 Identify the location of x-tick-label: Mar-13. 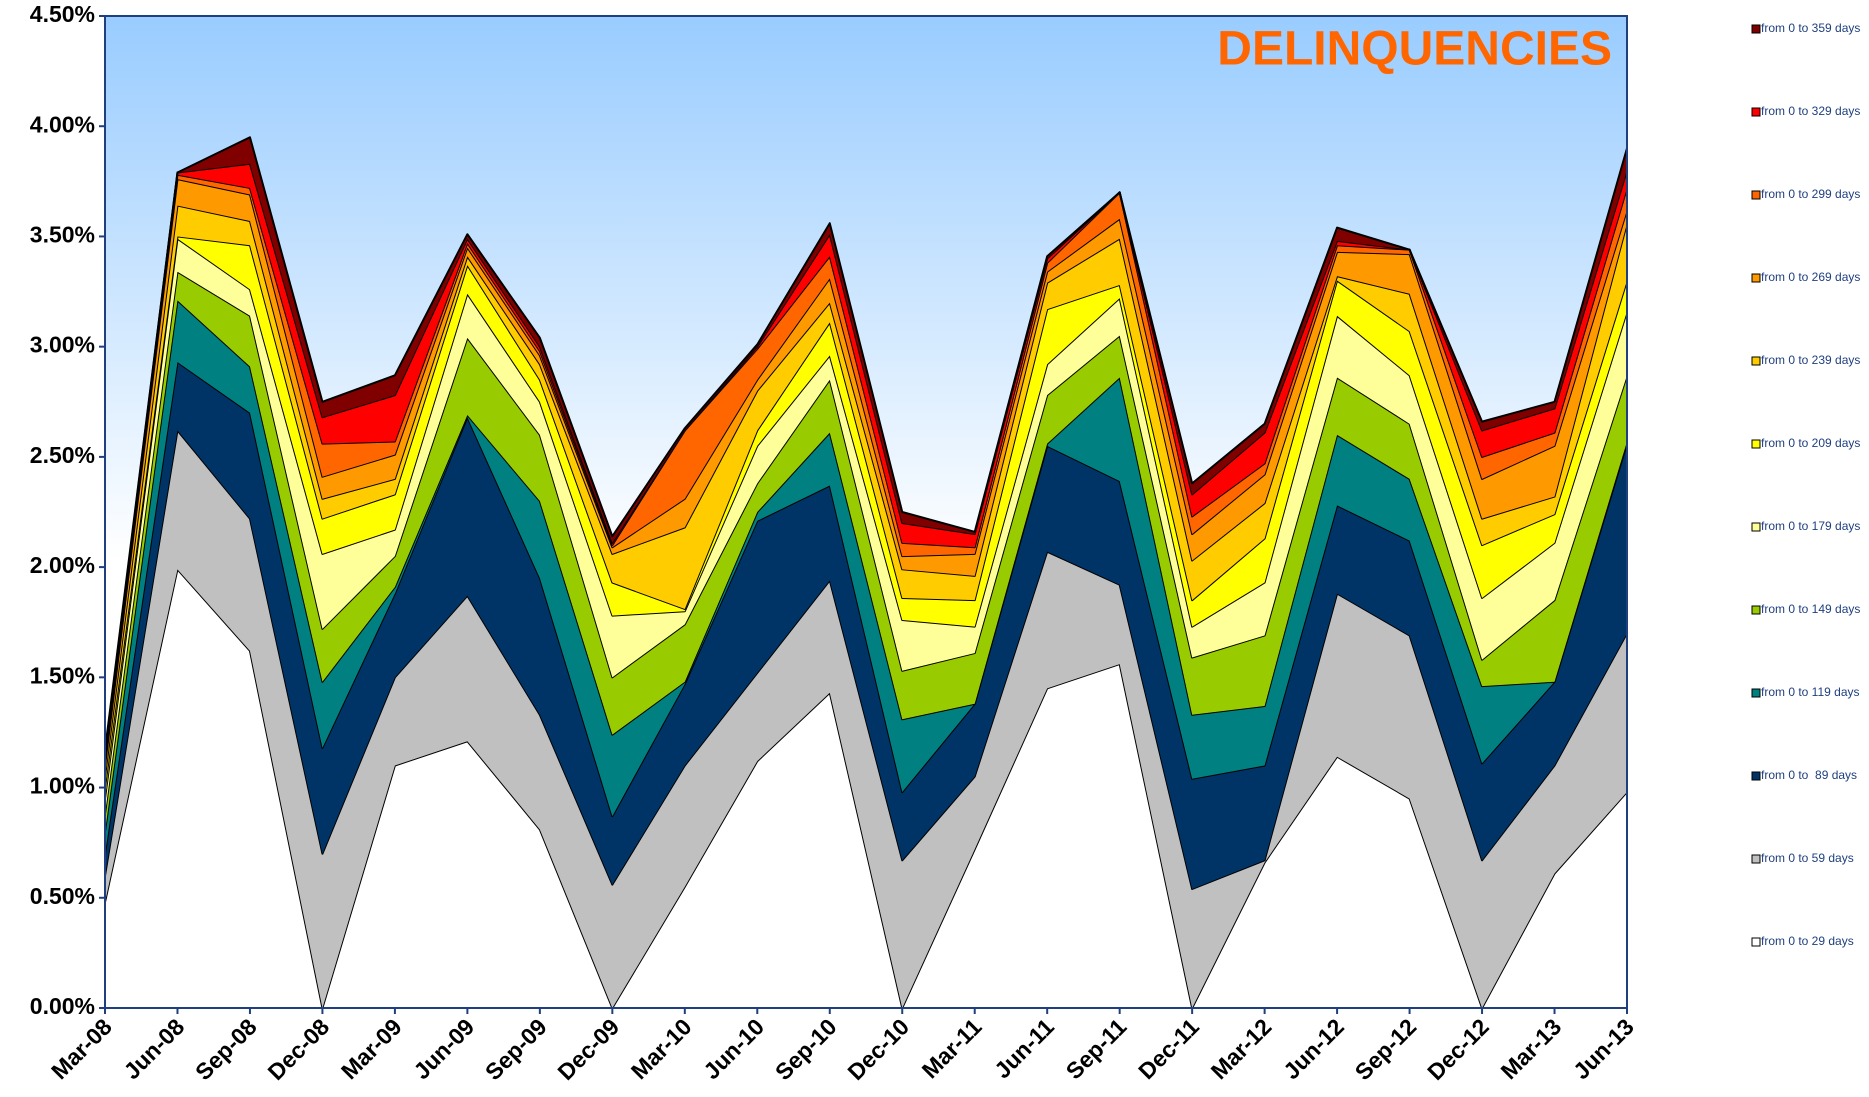
(1531, 1048).